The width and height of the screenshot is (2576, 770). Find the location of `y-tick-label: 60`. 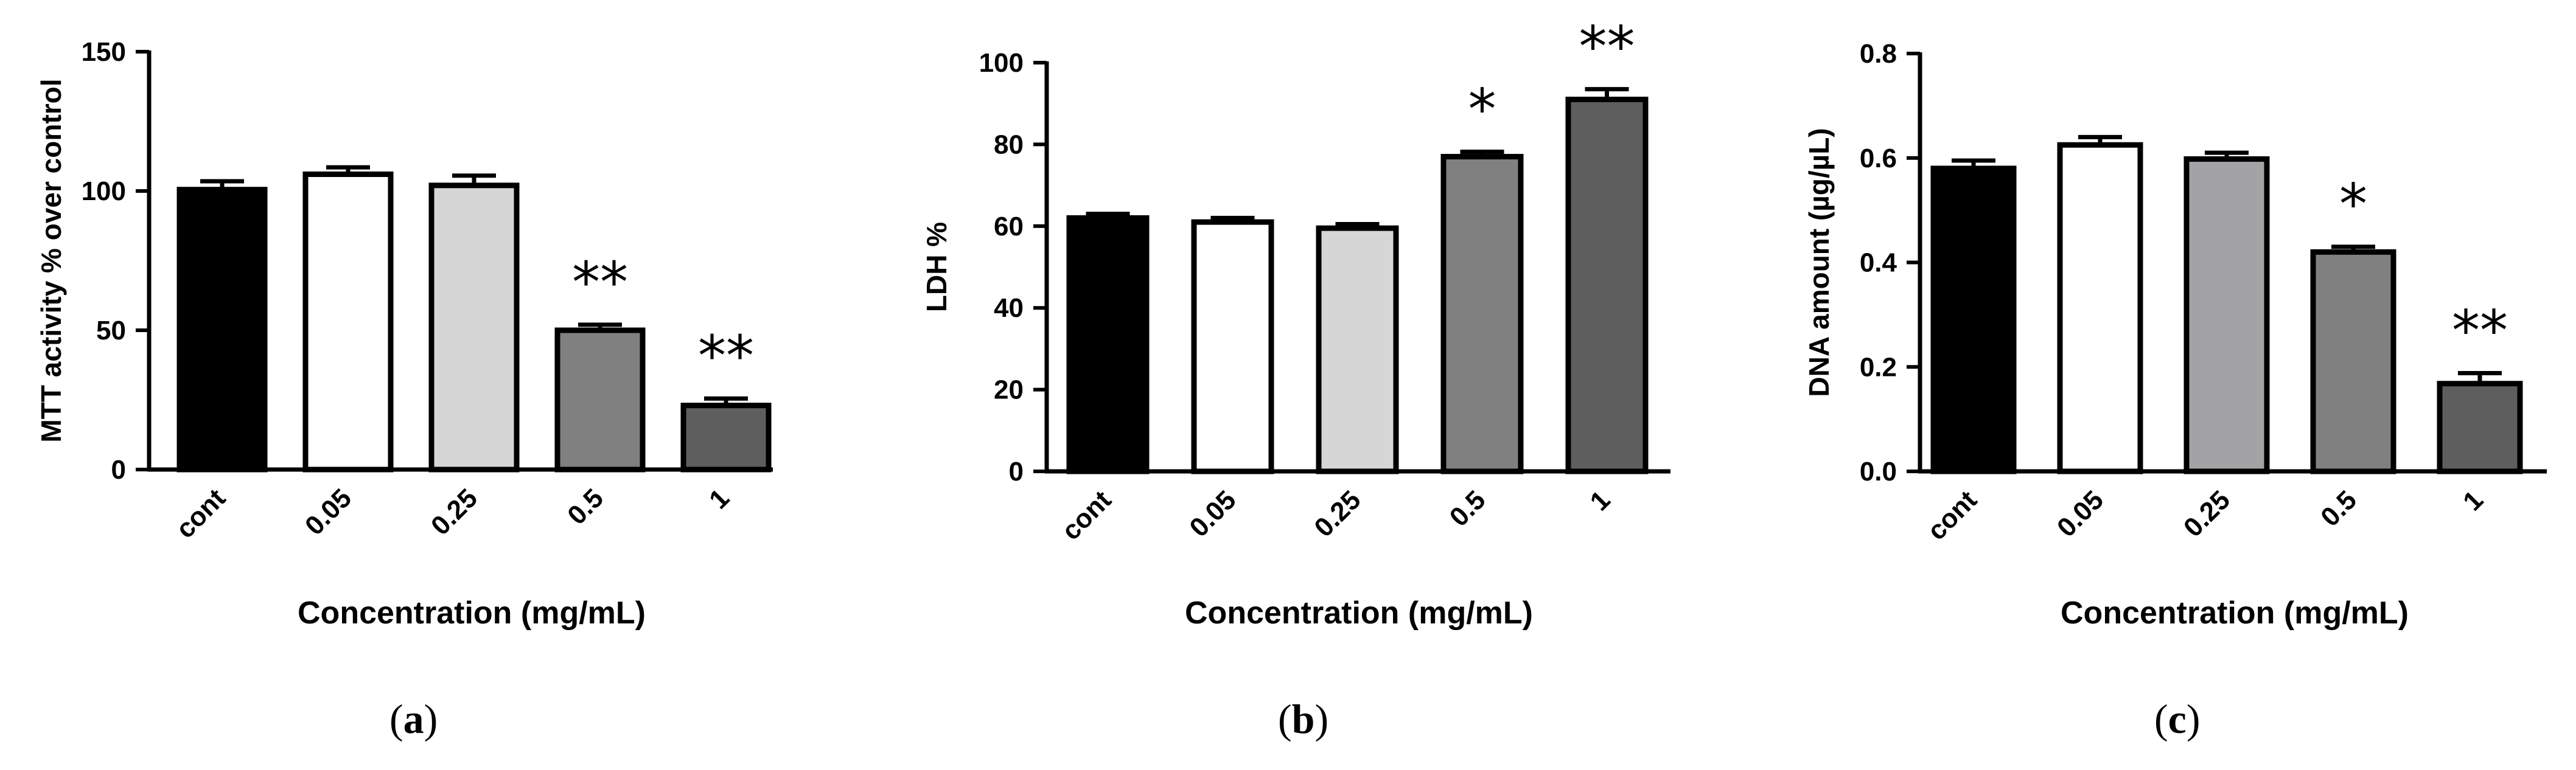

y-tick-label: 60 is located at coordinates (1009, 226).